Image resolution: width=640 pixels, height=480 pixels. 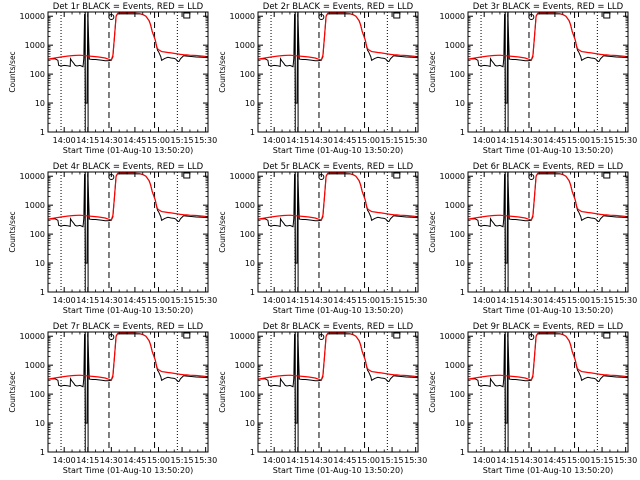 What do you see at coordinates (128, 327) in the screenshot?
I see `panel-title: Det 7r BLACK = Events, RED = LLD` at bounding box center [128, 327].